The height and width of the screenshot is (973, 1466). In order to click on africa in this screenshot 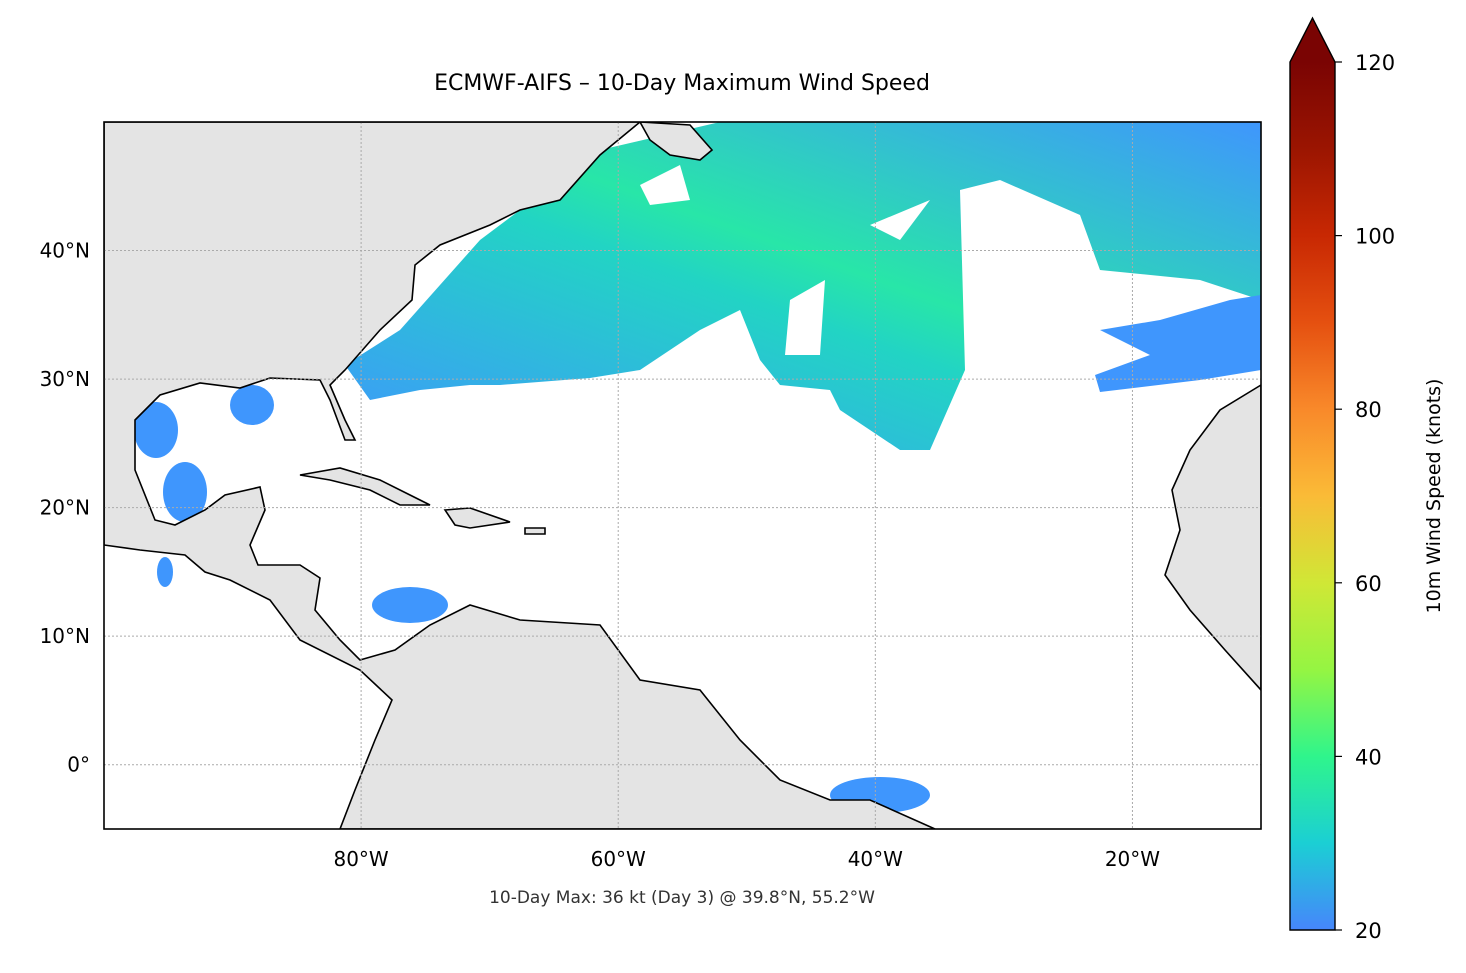, I will do `click(1212, 538)`.